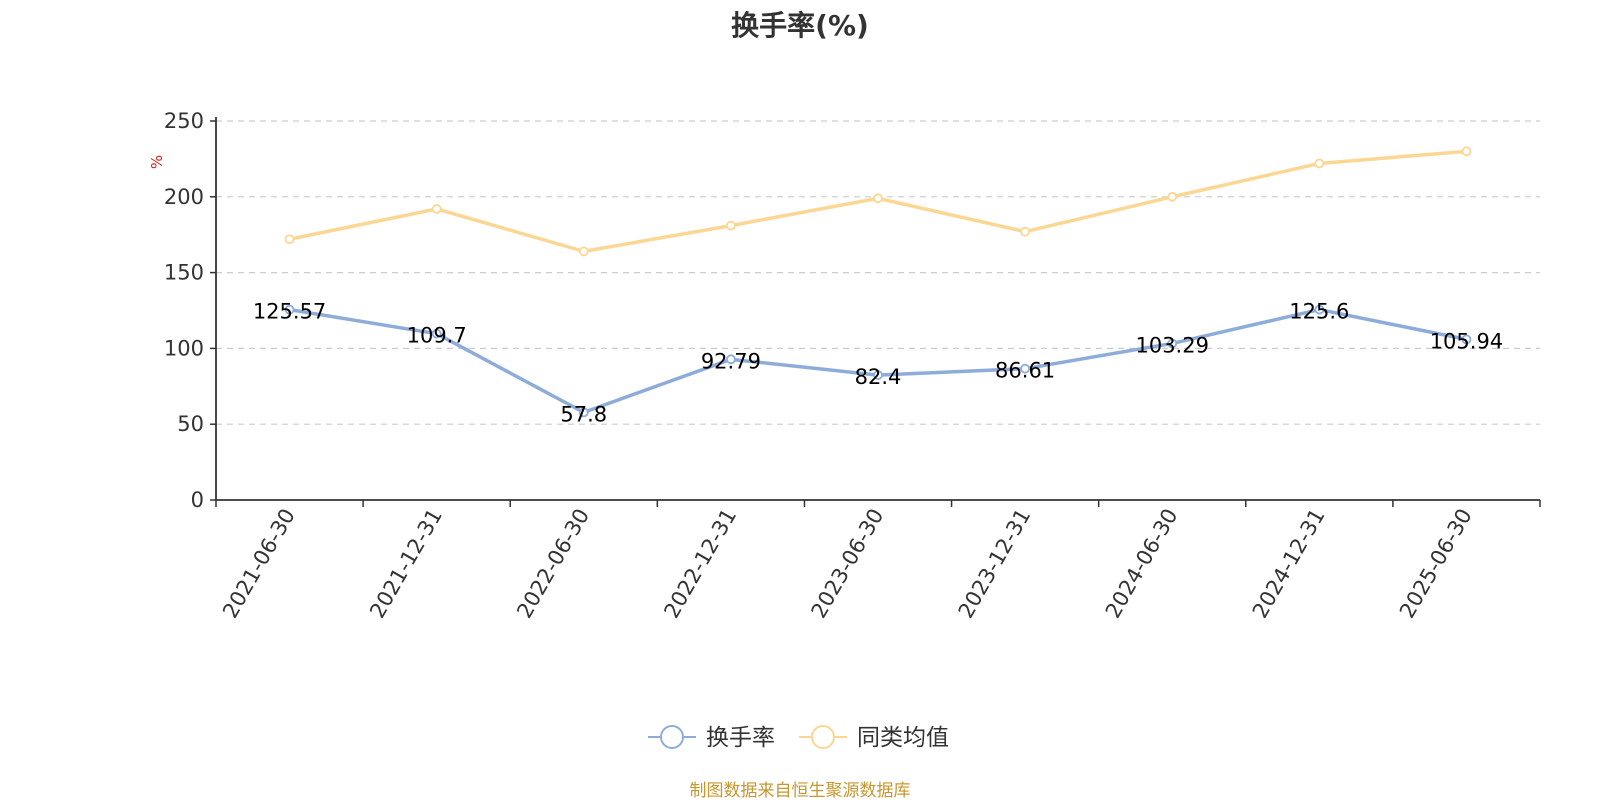 This screenshot has width=1600, height=801. I want to click on y-tick-label: 50, so click(190, 424).